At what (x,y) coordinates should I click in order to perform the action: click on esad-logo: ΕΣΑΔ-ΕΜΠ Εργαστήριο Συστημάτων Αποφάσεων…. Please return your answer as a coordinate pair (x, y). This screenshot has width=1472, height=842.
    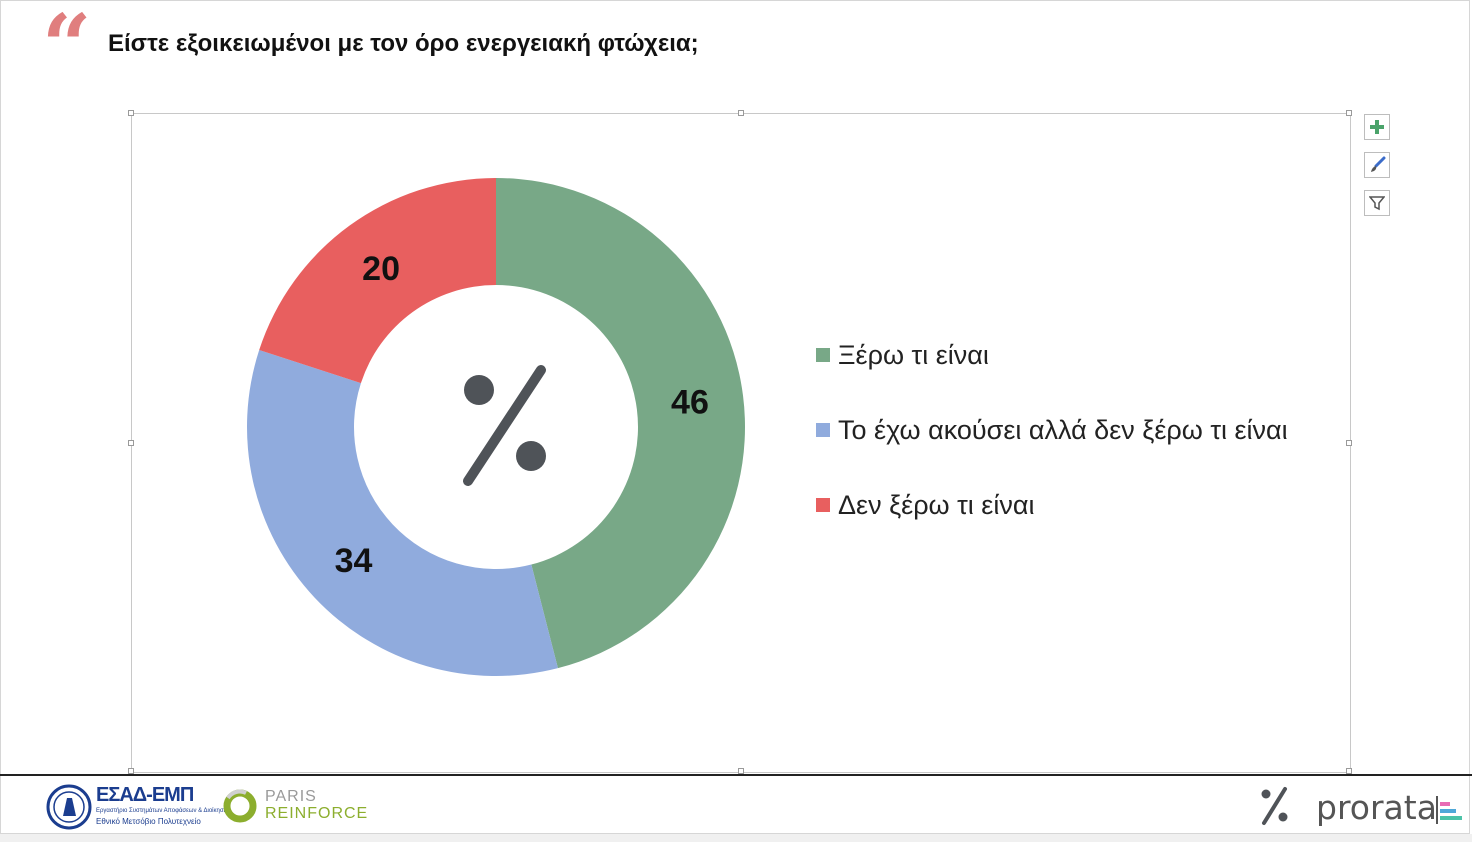
    Looking at the image, I should click on (138, 807).